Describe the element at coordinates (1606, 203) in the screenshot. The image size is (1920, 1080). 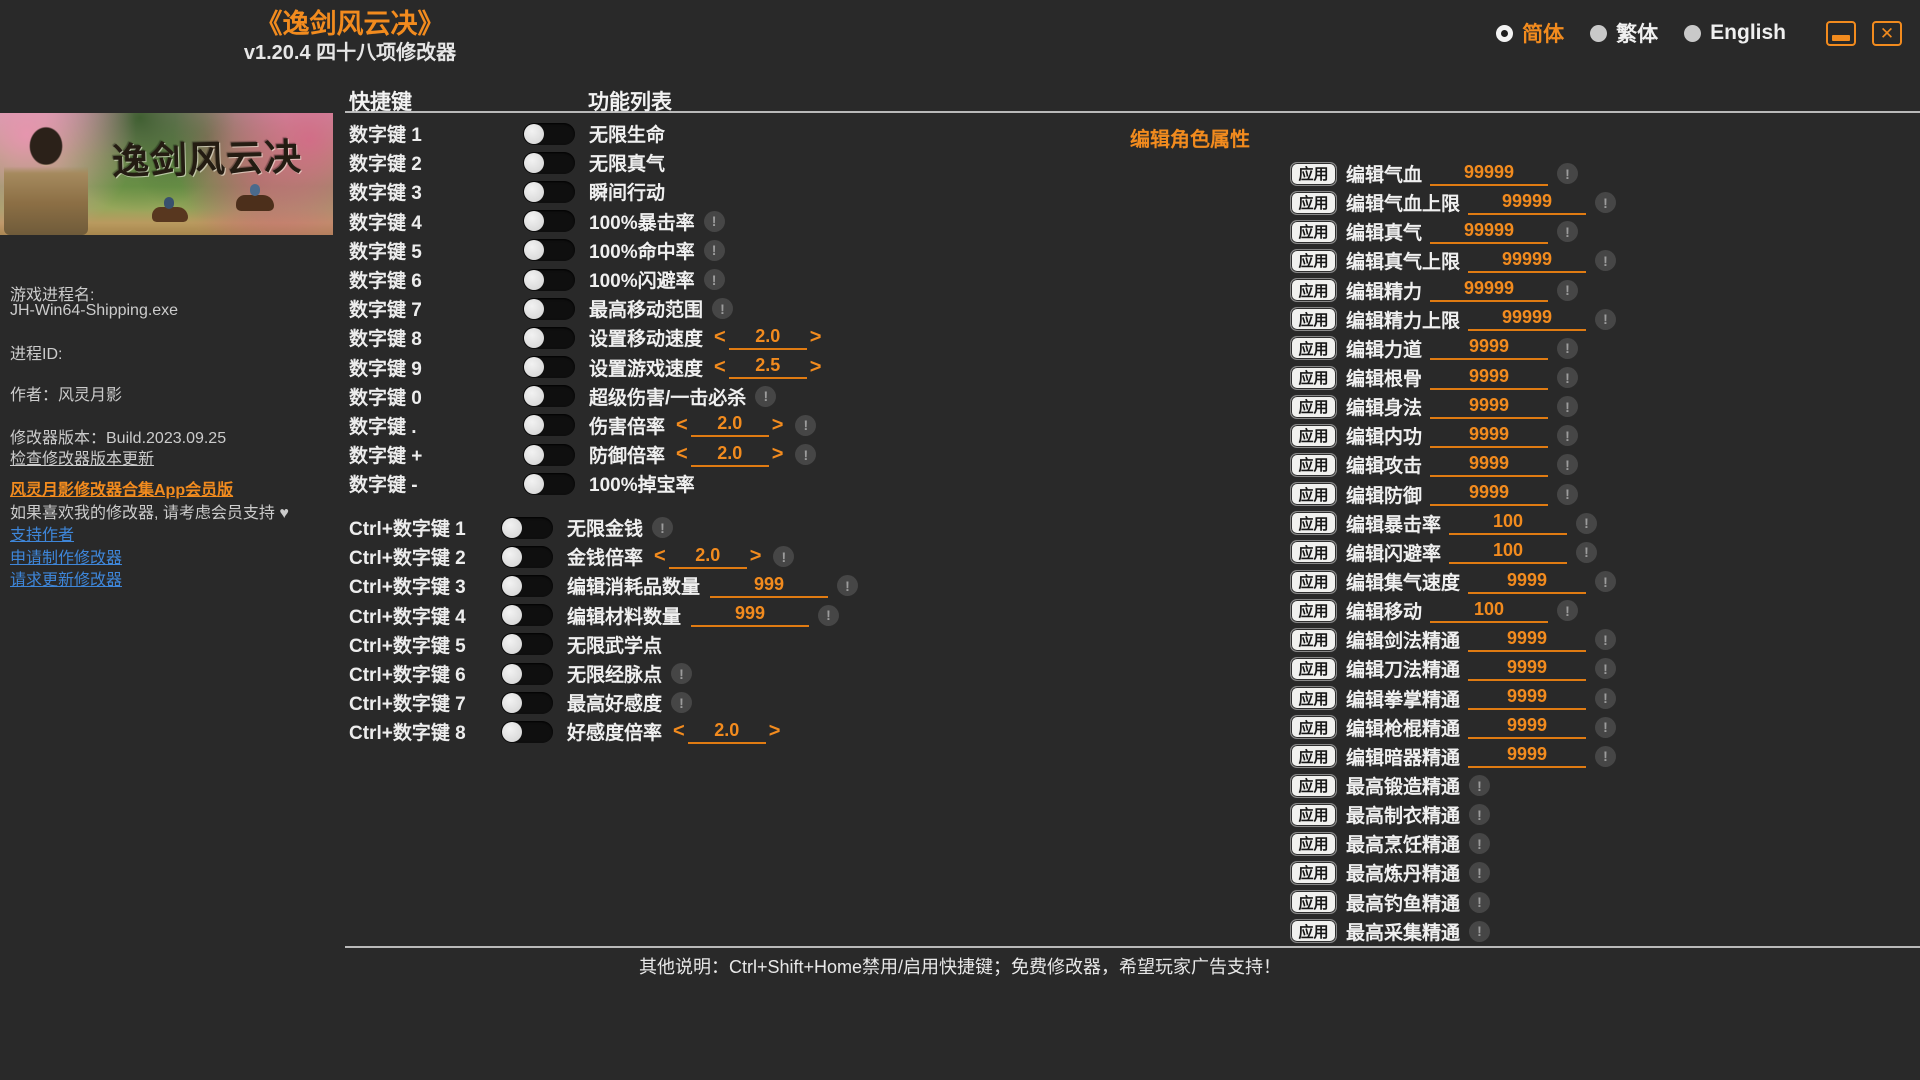
I see `warning-icon: !` at that location.